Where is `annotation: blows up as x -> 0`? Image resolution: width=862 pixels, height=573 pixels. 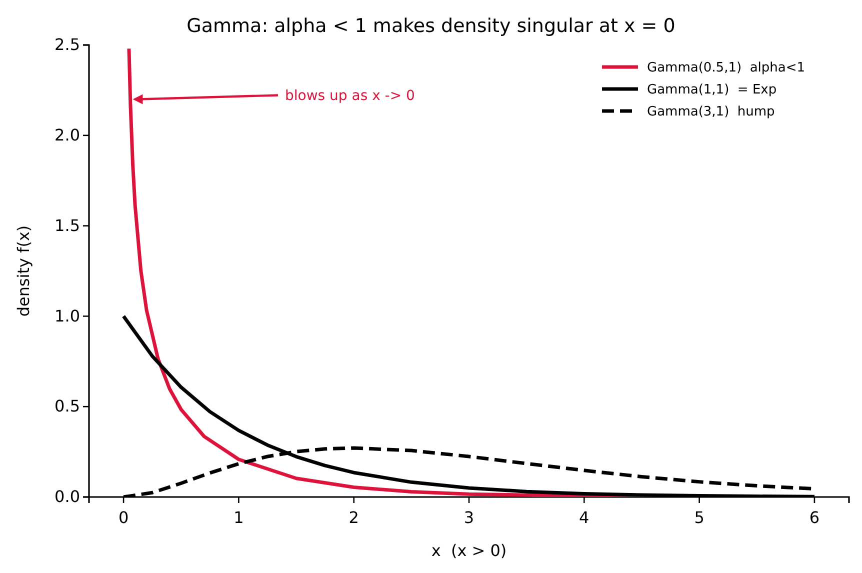 annotation: blows up as x -> 0 is located at coordinates (350, 96).